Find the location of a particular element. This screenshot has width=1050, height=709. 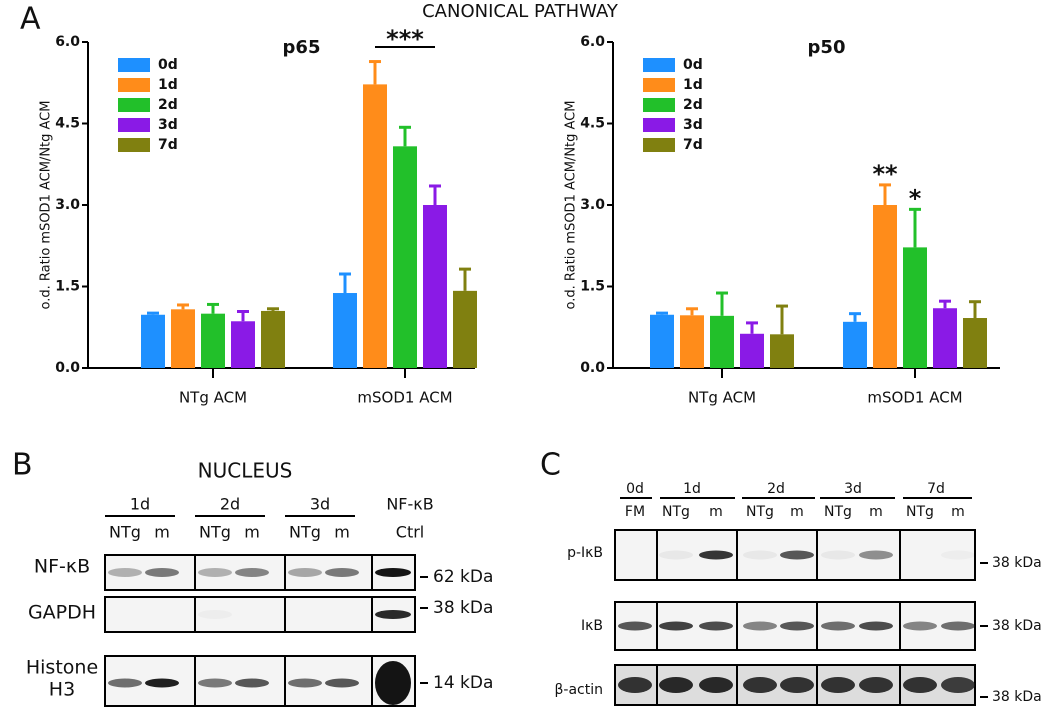

legend-label: 1d is located at coordinates (168, 85).